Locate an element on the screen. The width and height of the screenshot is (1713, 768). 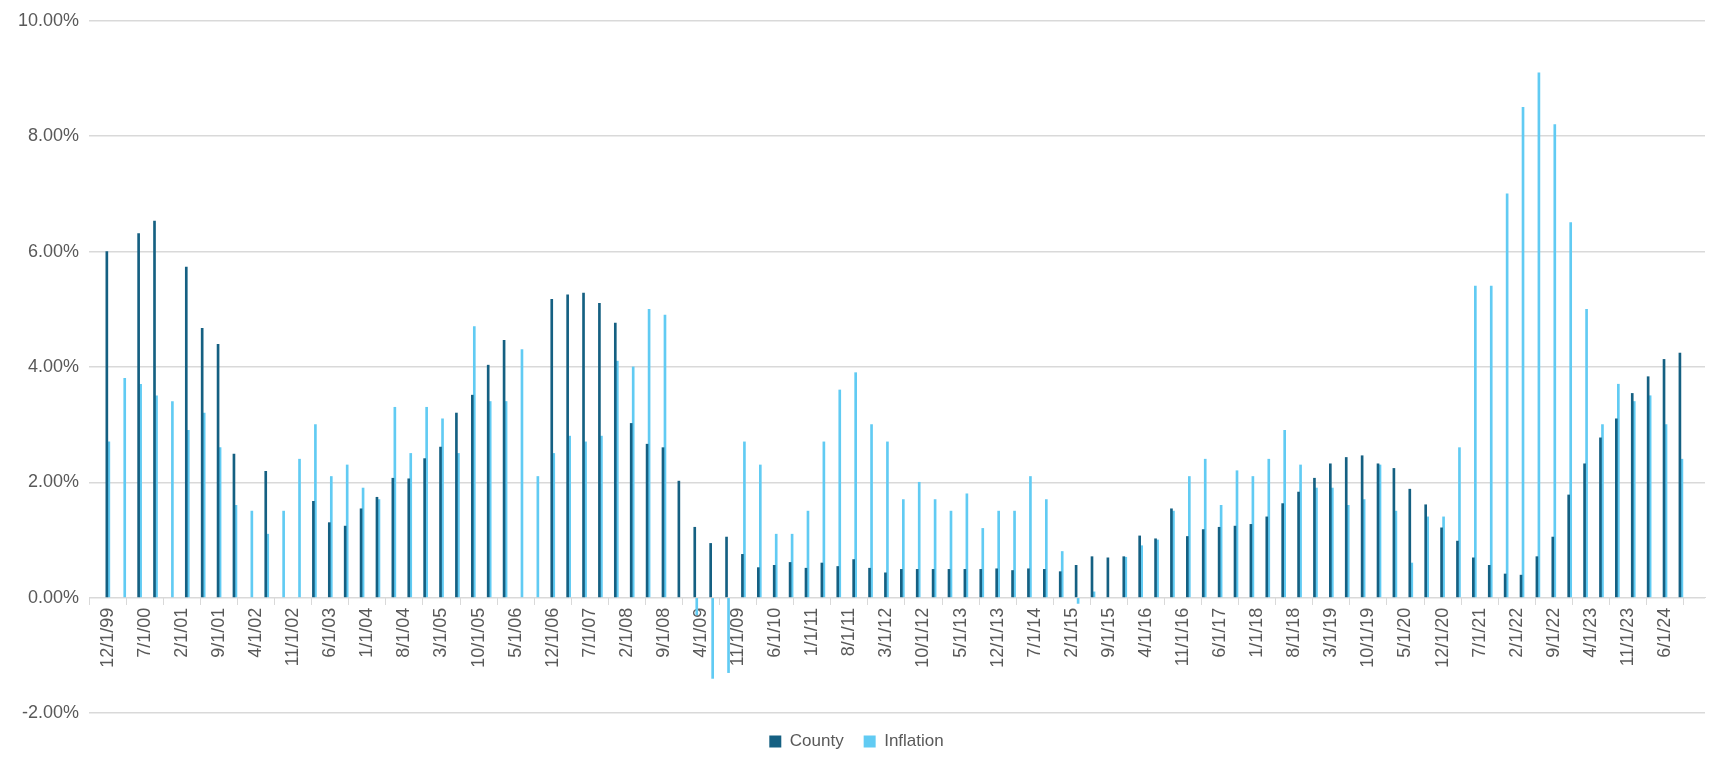
legend-label: Inflation is located at coordinates (914, 741).